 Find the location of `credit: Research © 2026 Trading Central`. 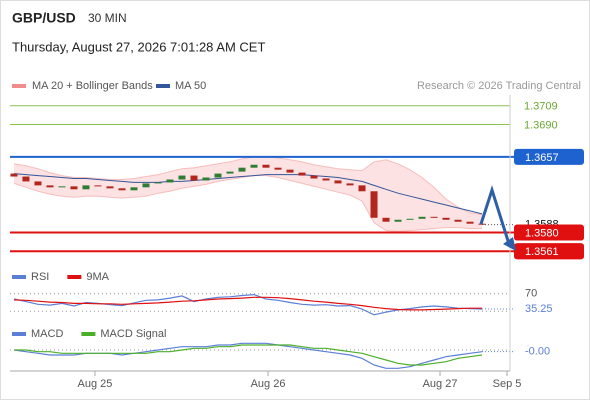

credit: Research © 2026 Trading Central is located at coordinates (499, 86).